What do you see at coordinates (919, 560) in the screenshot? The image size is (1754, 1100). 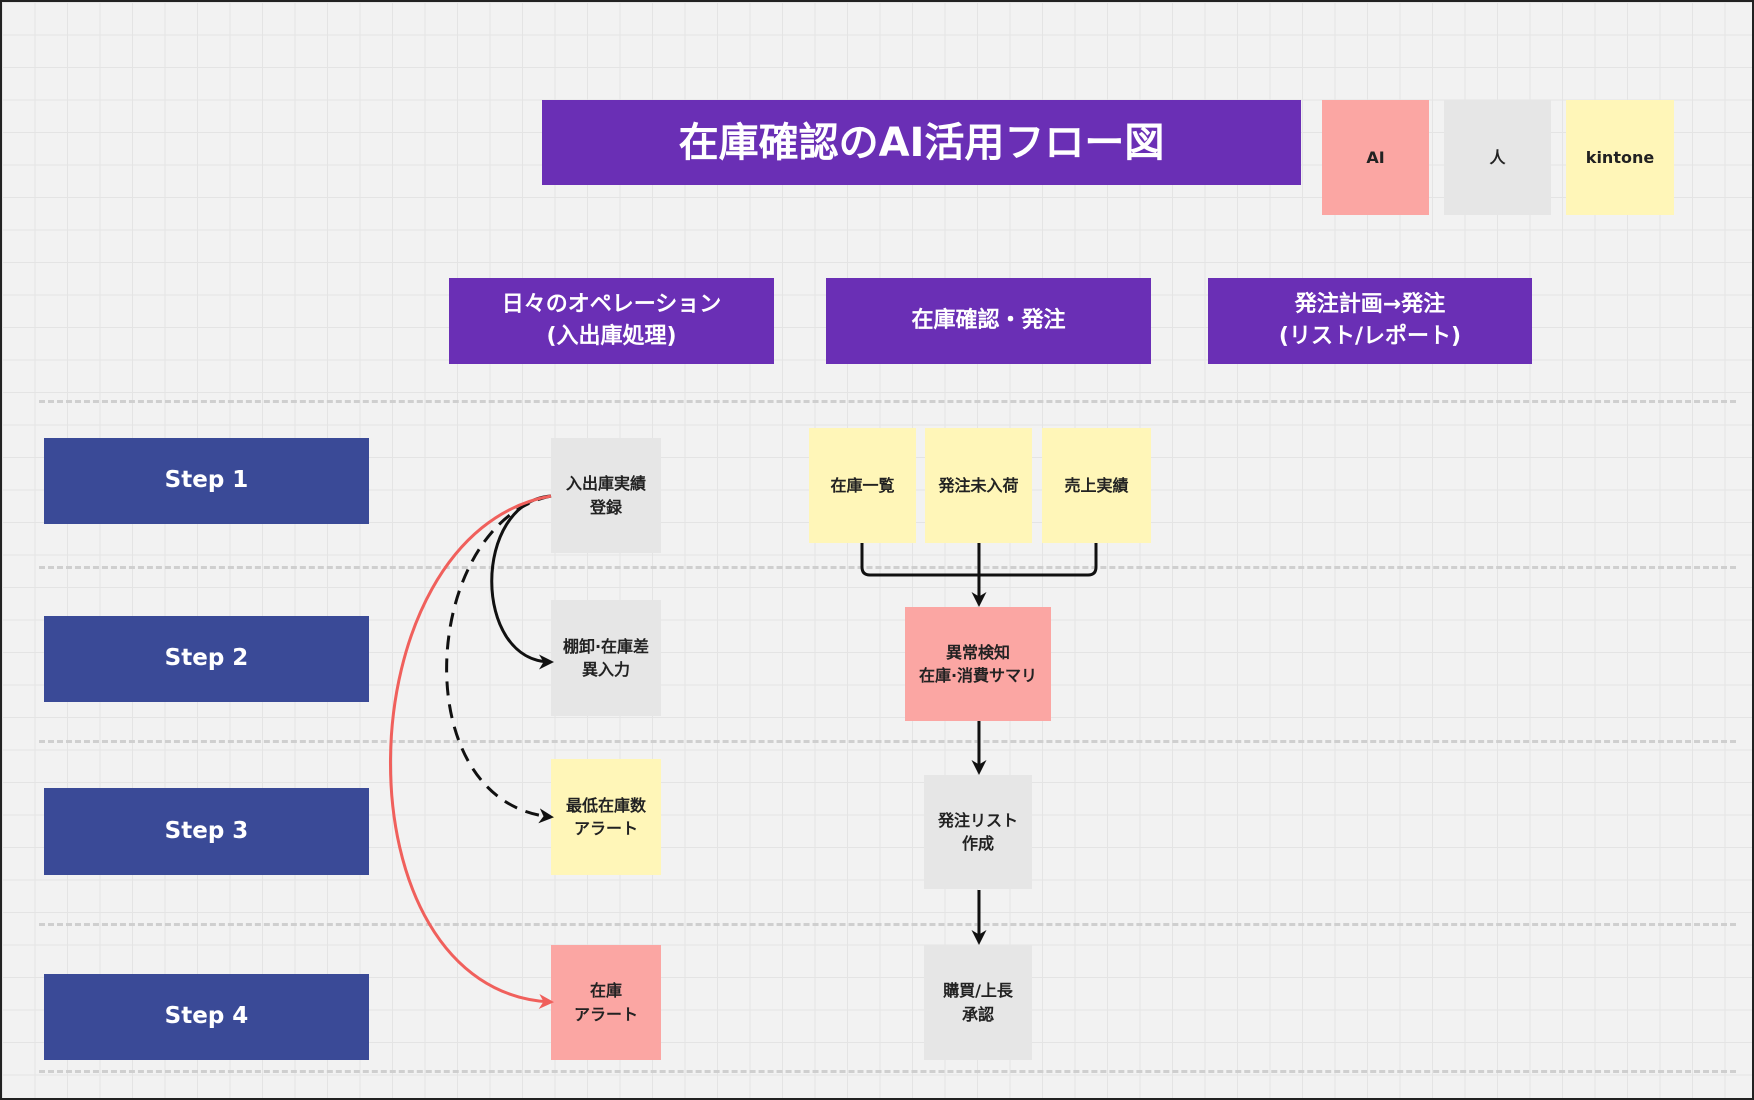 I see `connector-stock-list` at bounding box center [919, 560].